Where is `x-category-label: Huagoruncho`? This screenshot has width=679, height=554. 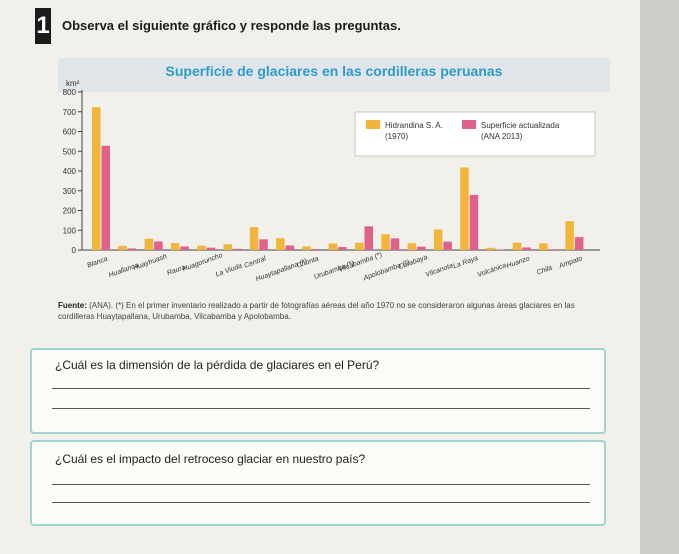
x-category-label: Huagoruncho is located at coordinates (203, 262).